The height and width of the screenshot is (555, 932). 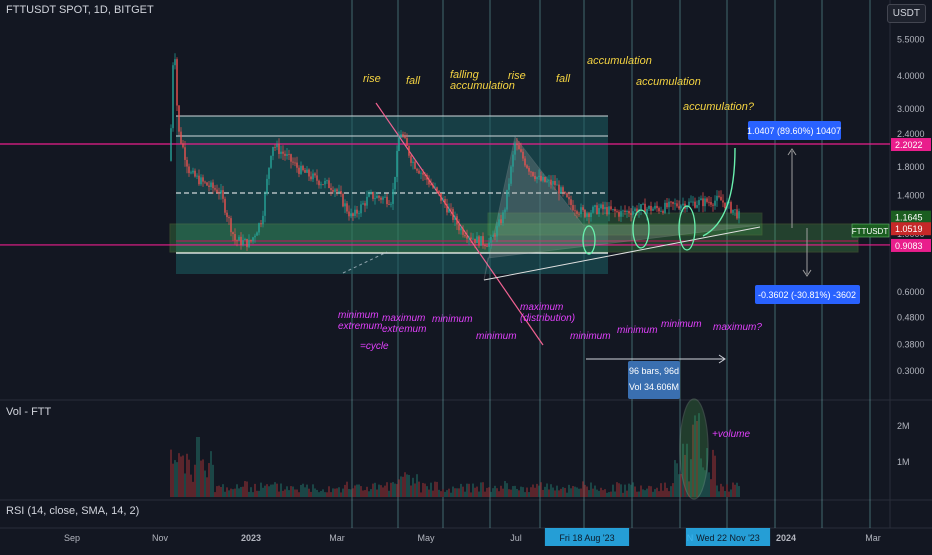 What do you see at coordinates (590, 336) in the screenshot?
I see `cycle-label-6: minimum` at bounding box center [590, 336].